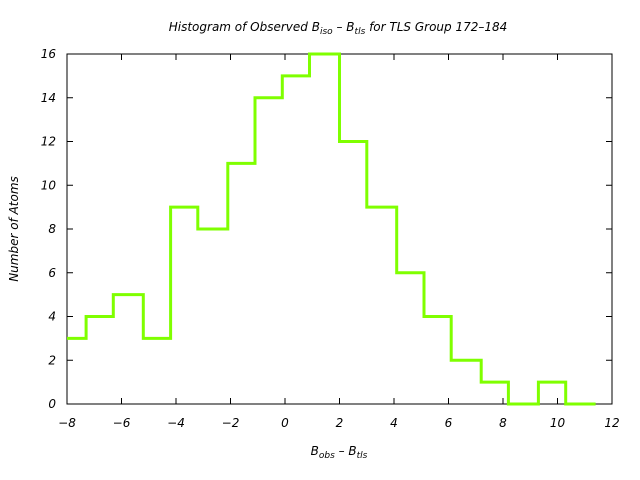 This screenshot has width=640, height=480. I want to click on y-tick-label: 16, so click(49, 54).